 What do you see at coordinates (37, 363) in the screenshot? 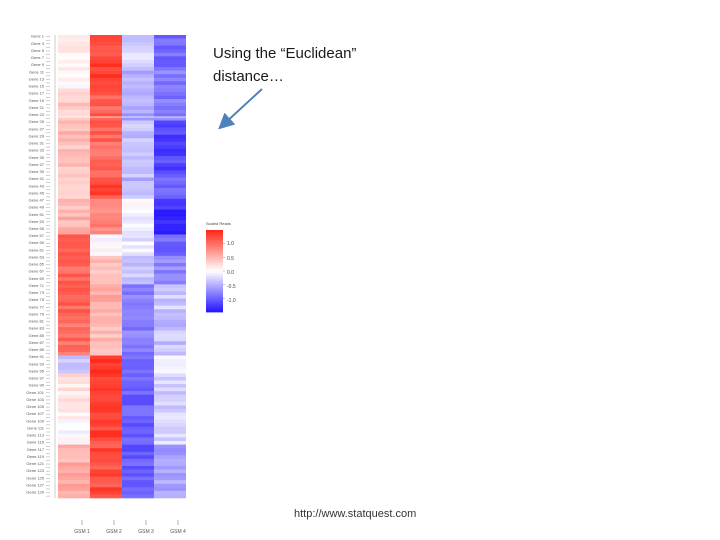
I see `row-label: Gene 93` at bounding box center [37, 363].